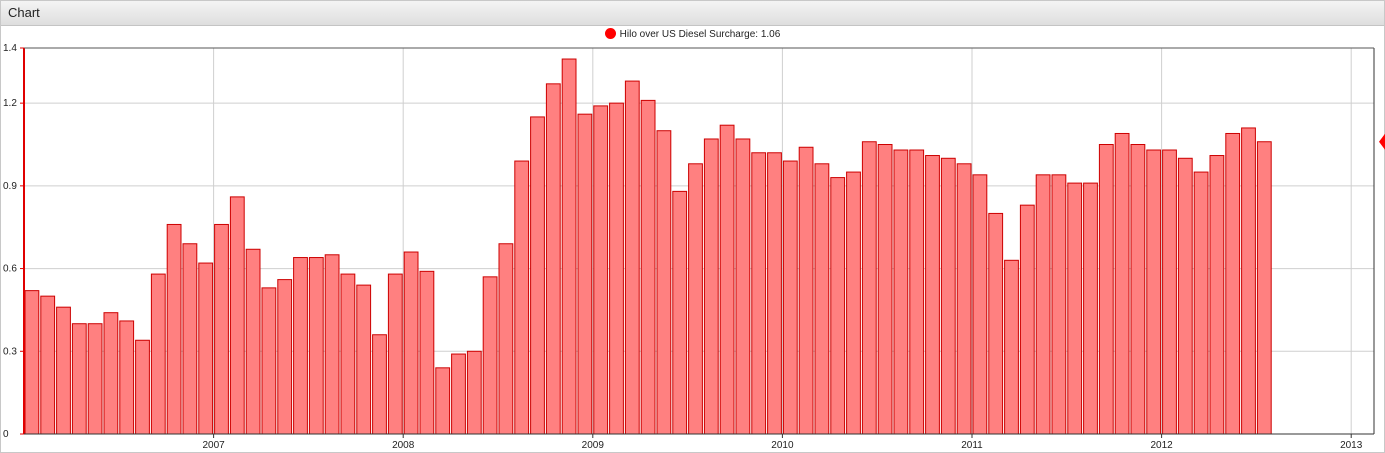 The width and height of the screenshot is (1385, 453). I want to click on current-value-marker-icon, so click(1382, 141).